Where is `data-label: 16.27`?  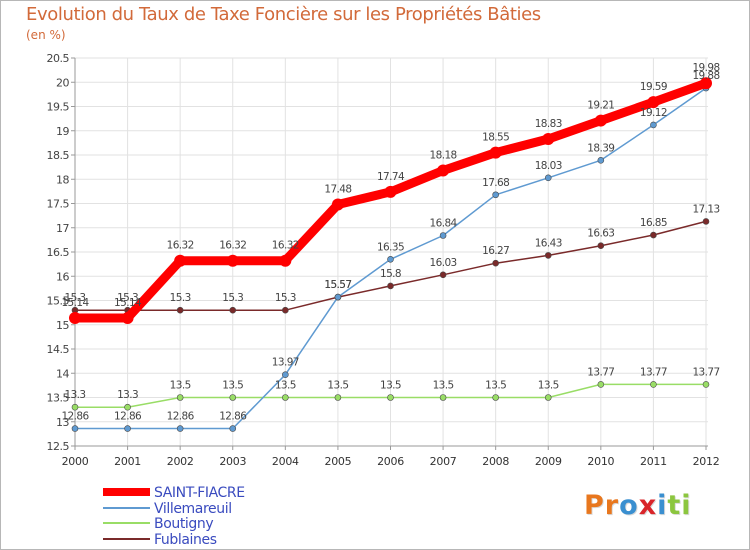 data-label: 16.27 is located at coordinates (495, 251).